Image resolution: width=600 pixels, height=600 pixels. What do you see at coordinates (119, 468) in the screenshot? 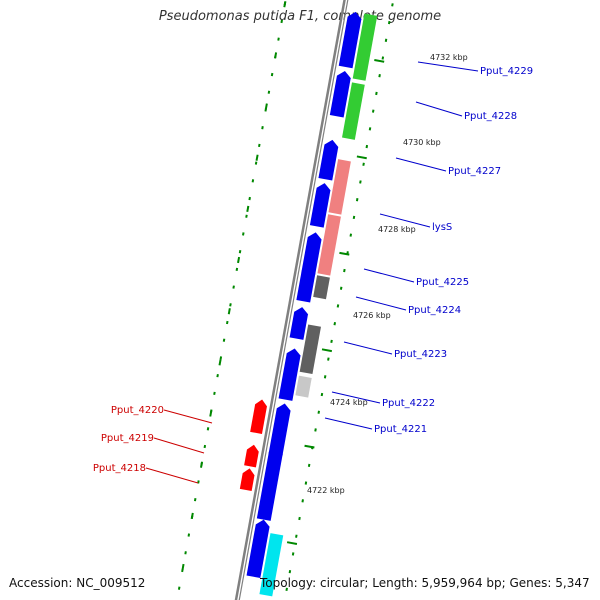
I see `gene-label: Pput_4218` at bounding box center [119, 468].